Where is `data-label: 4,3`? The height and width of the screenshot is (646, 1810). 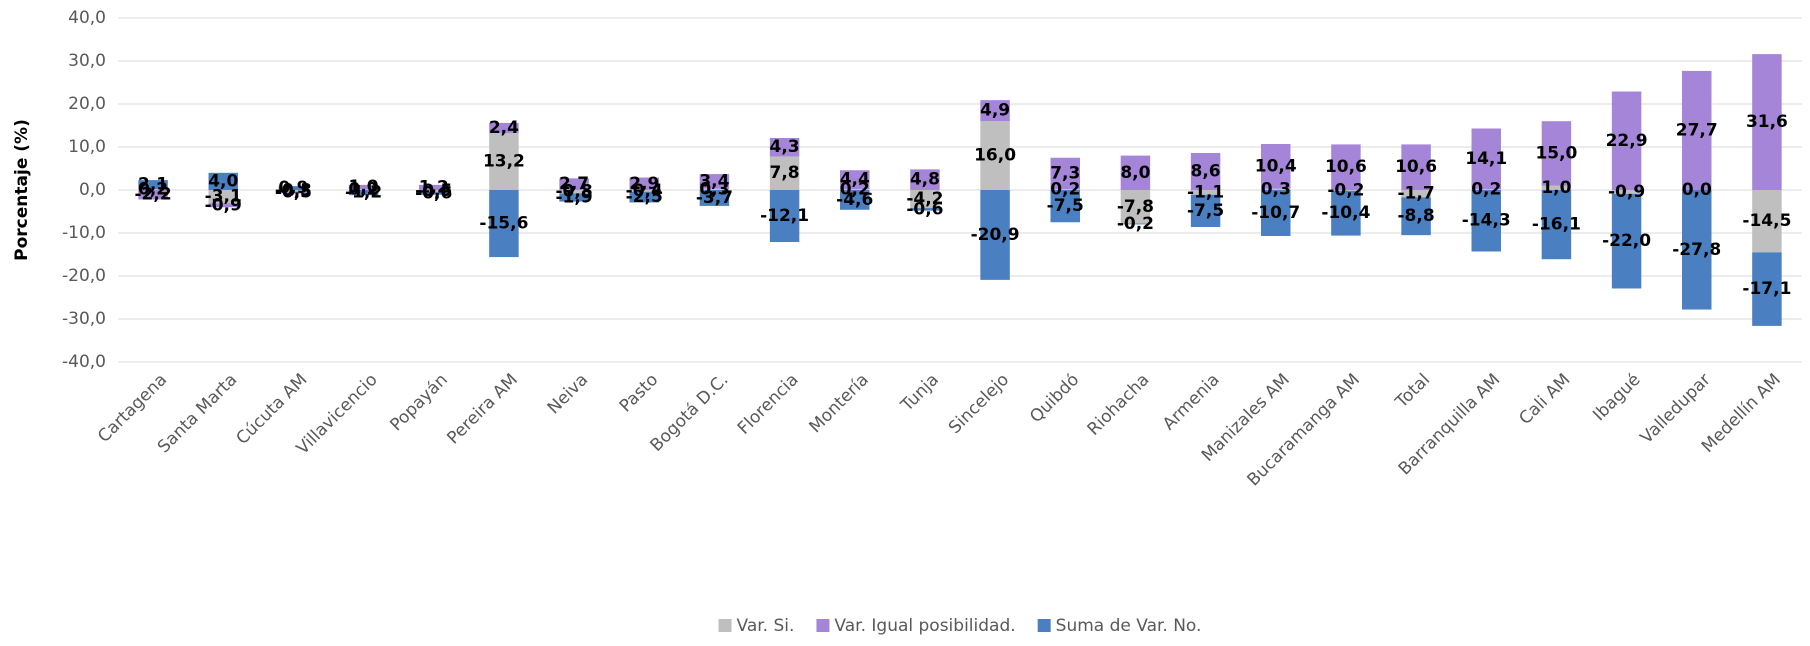 data-label: 4,3 is located at coordinates (785, 147).